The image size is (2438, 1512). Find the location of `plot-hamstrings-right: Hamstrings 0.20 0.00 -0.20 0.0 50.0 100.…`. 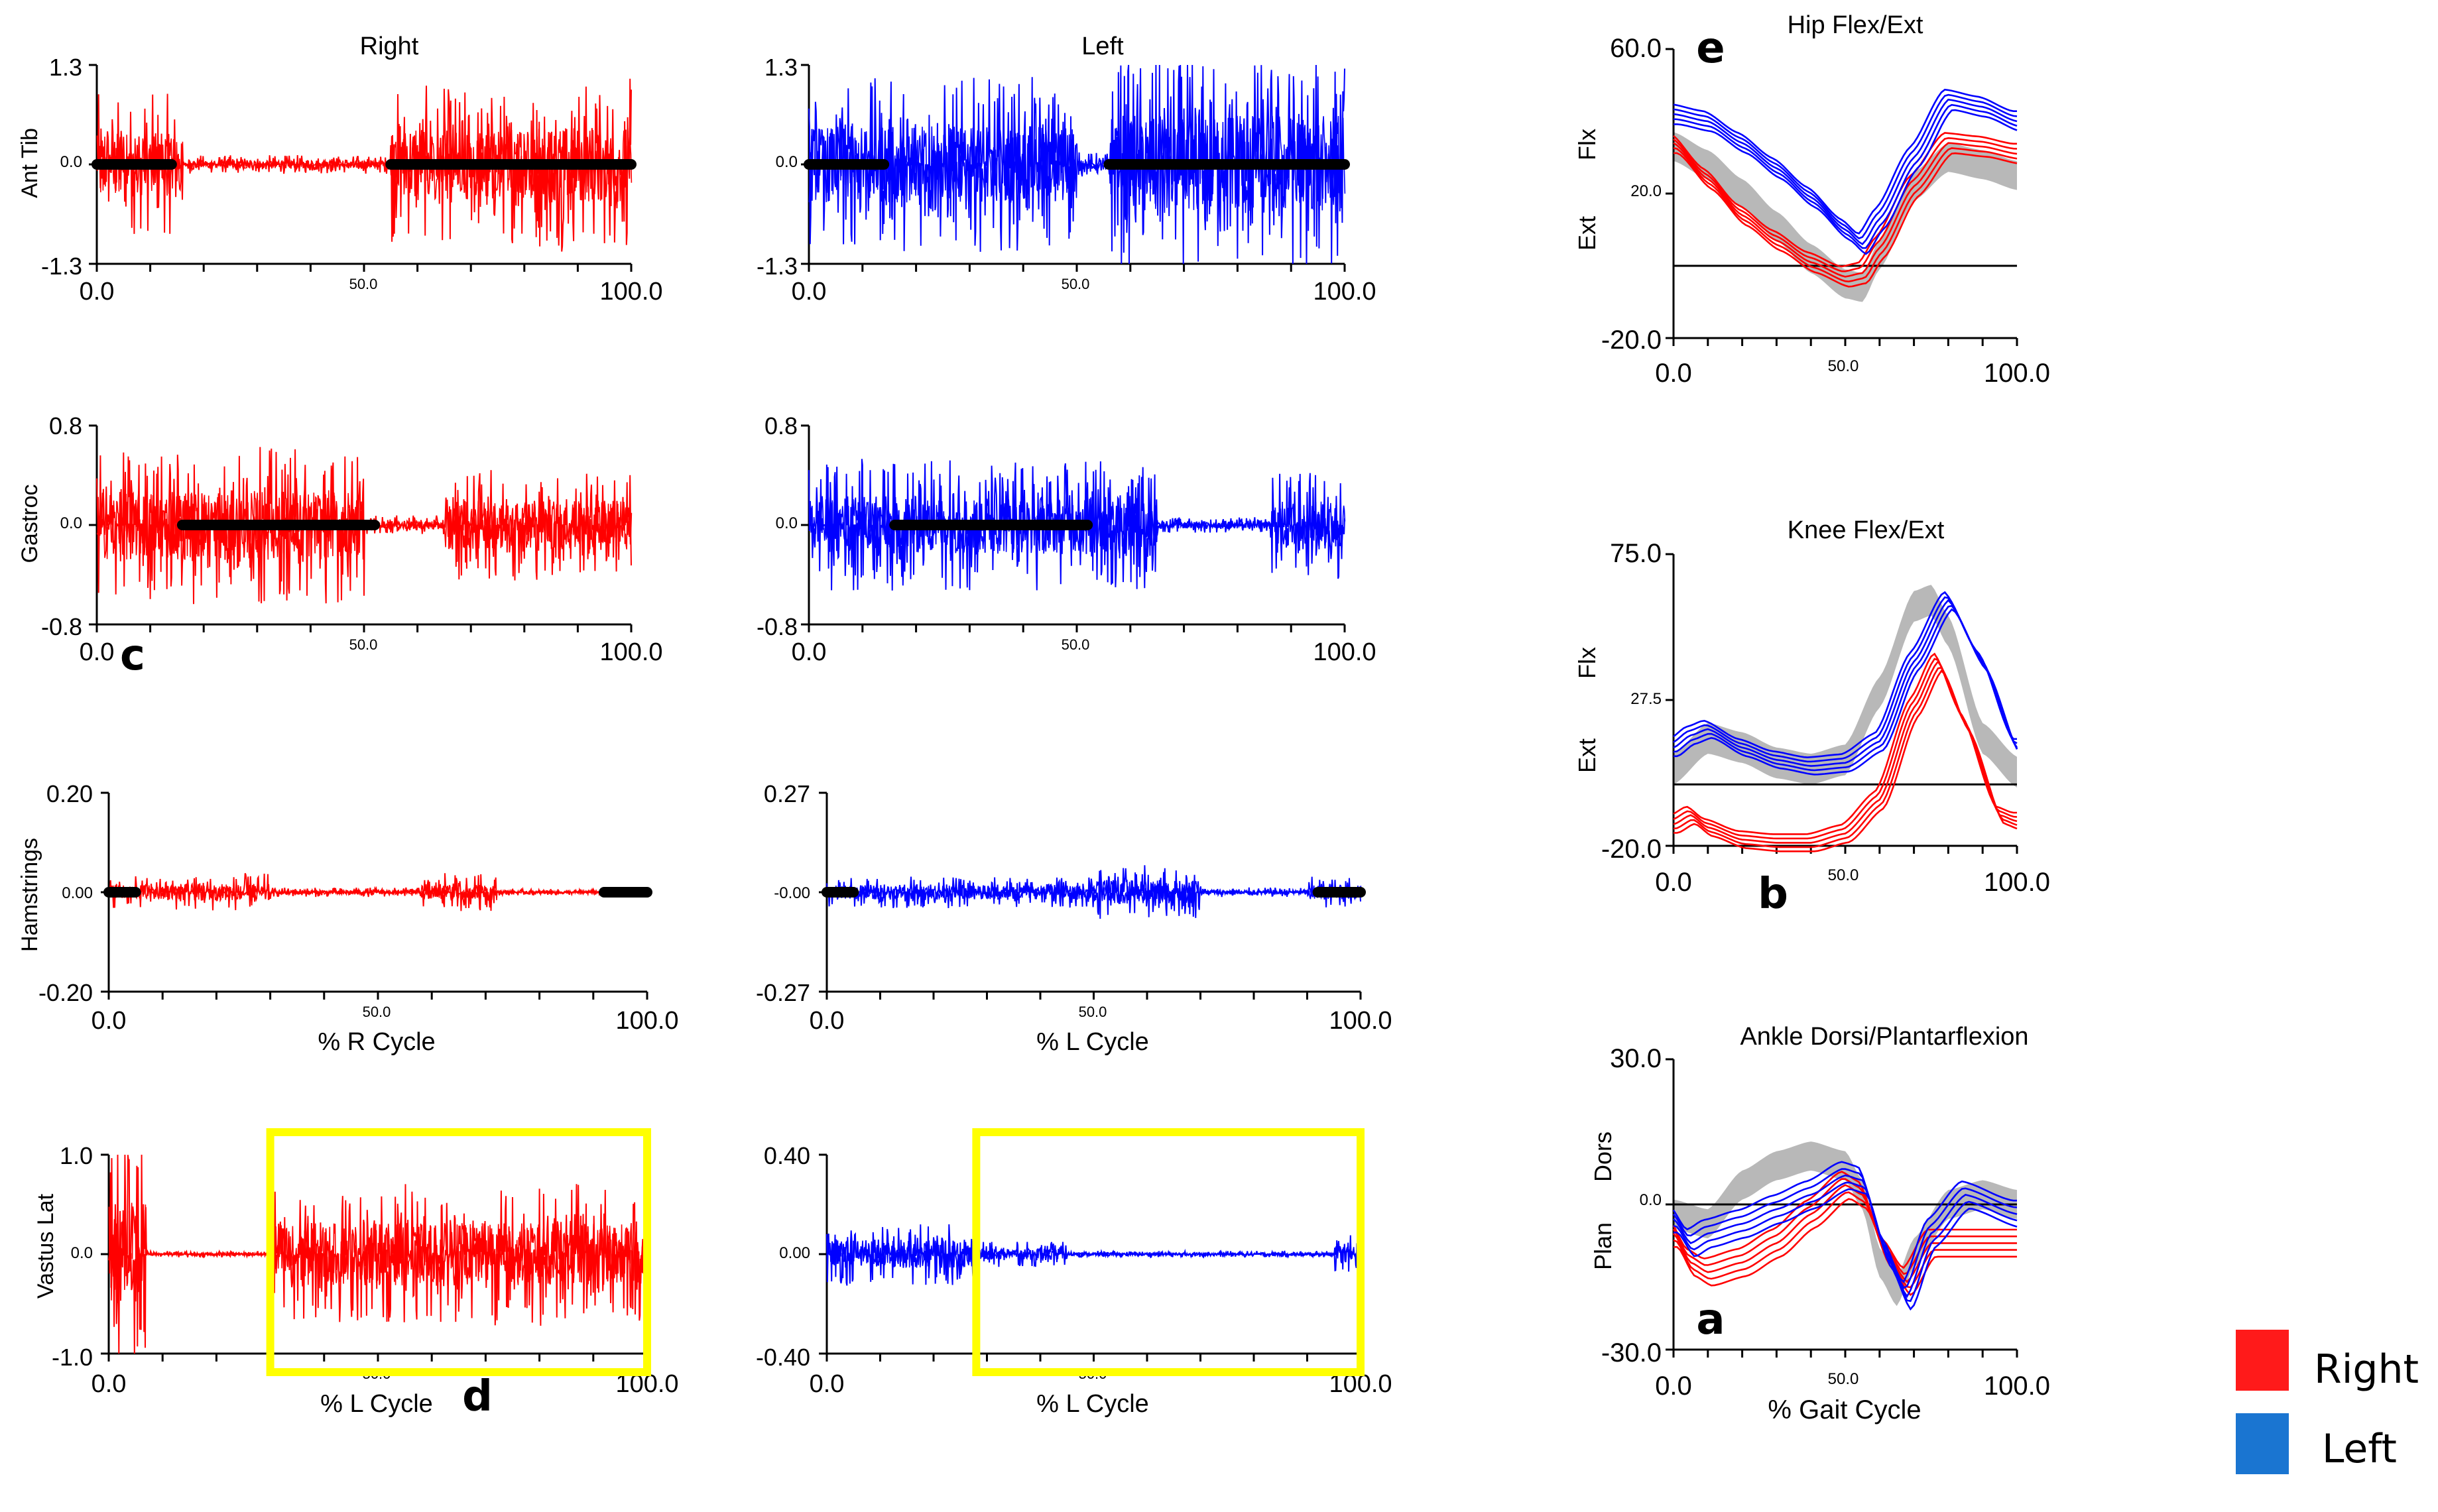

plot-hamstrings-right: Hamstrings 0.20 0.00 -0.20 0.0 50.0 100.… is located at coordinates (348, 918).